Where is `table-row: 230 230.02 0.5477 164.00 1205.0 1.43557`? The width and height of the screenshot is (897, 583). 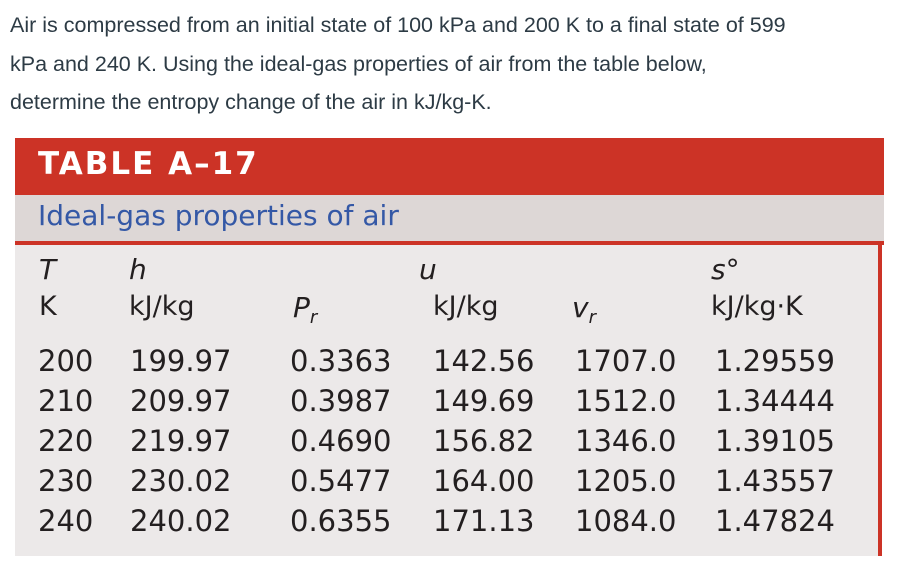 table-row: 230 230.02 0.5477 164.00 1205.0 1.43557 is located at coordinates (446, 484).